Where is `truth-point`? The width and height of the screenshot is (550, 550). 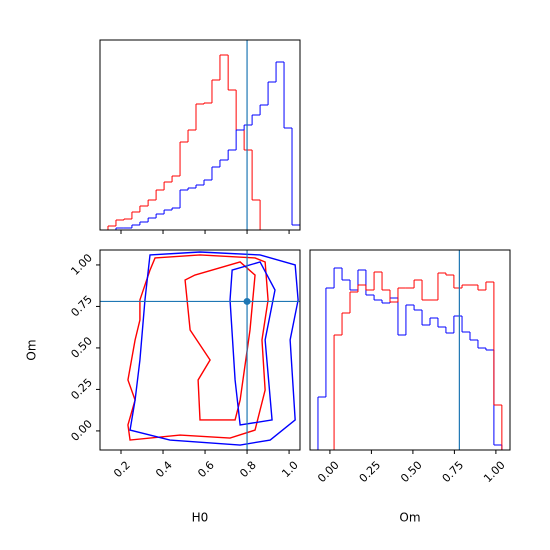 truth-point is located at coordinates (247, 301).